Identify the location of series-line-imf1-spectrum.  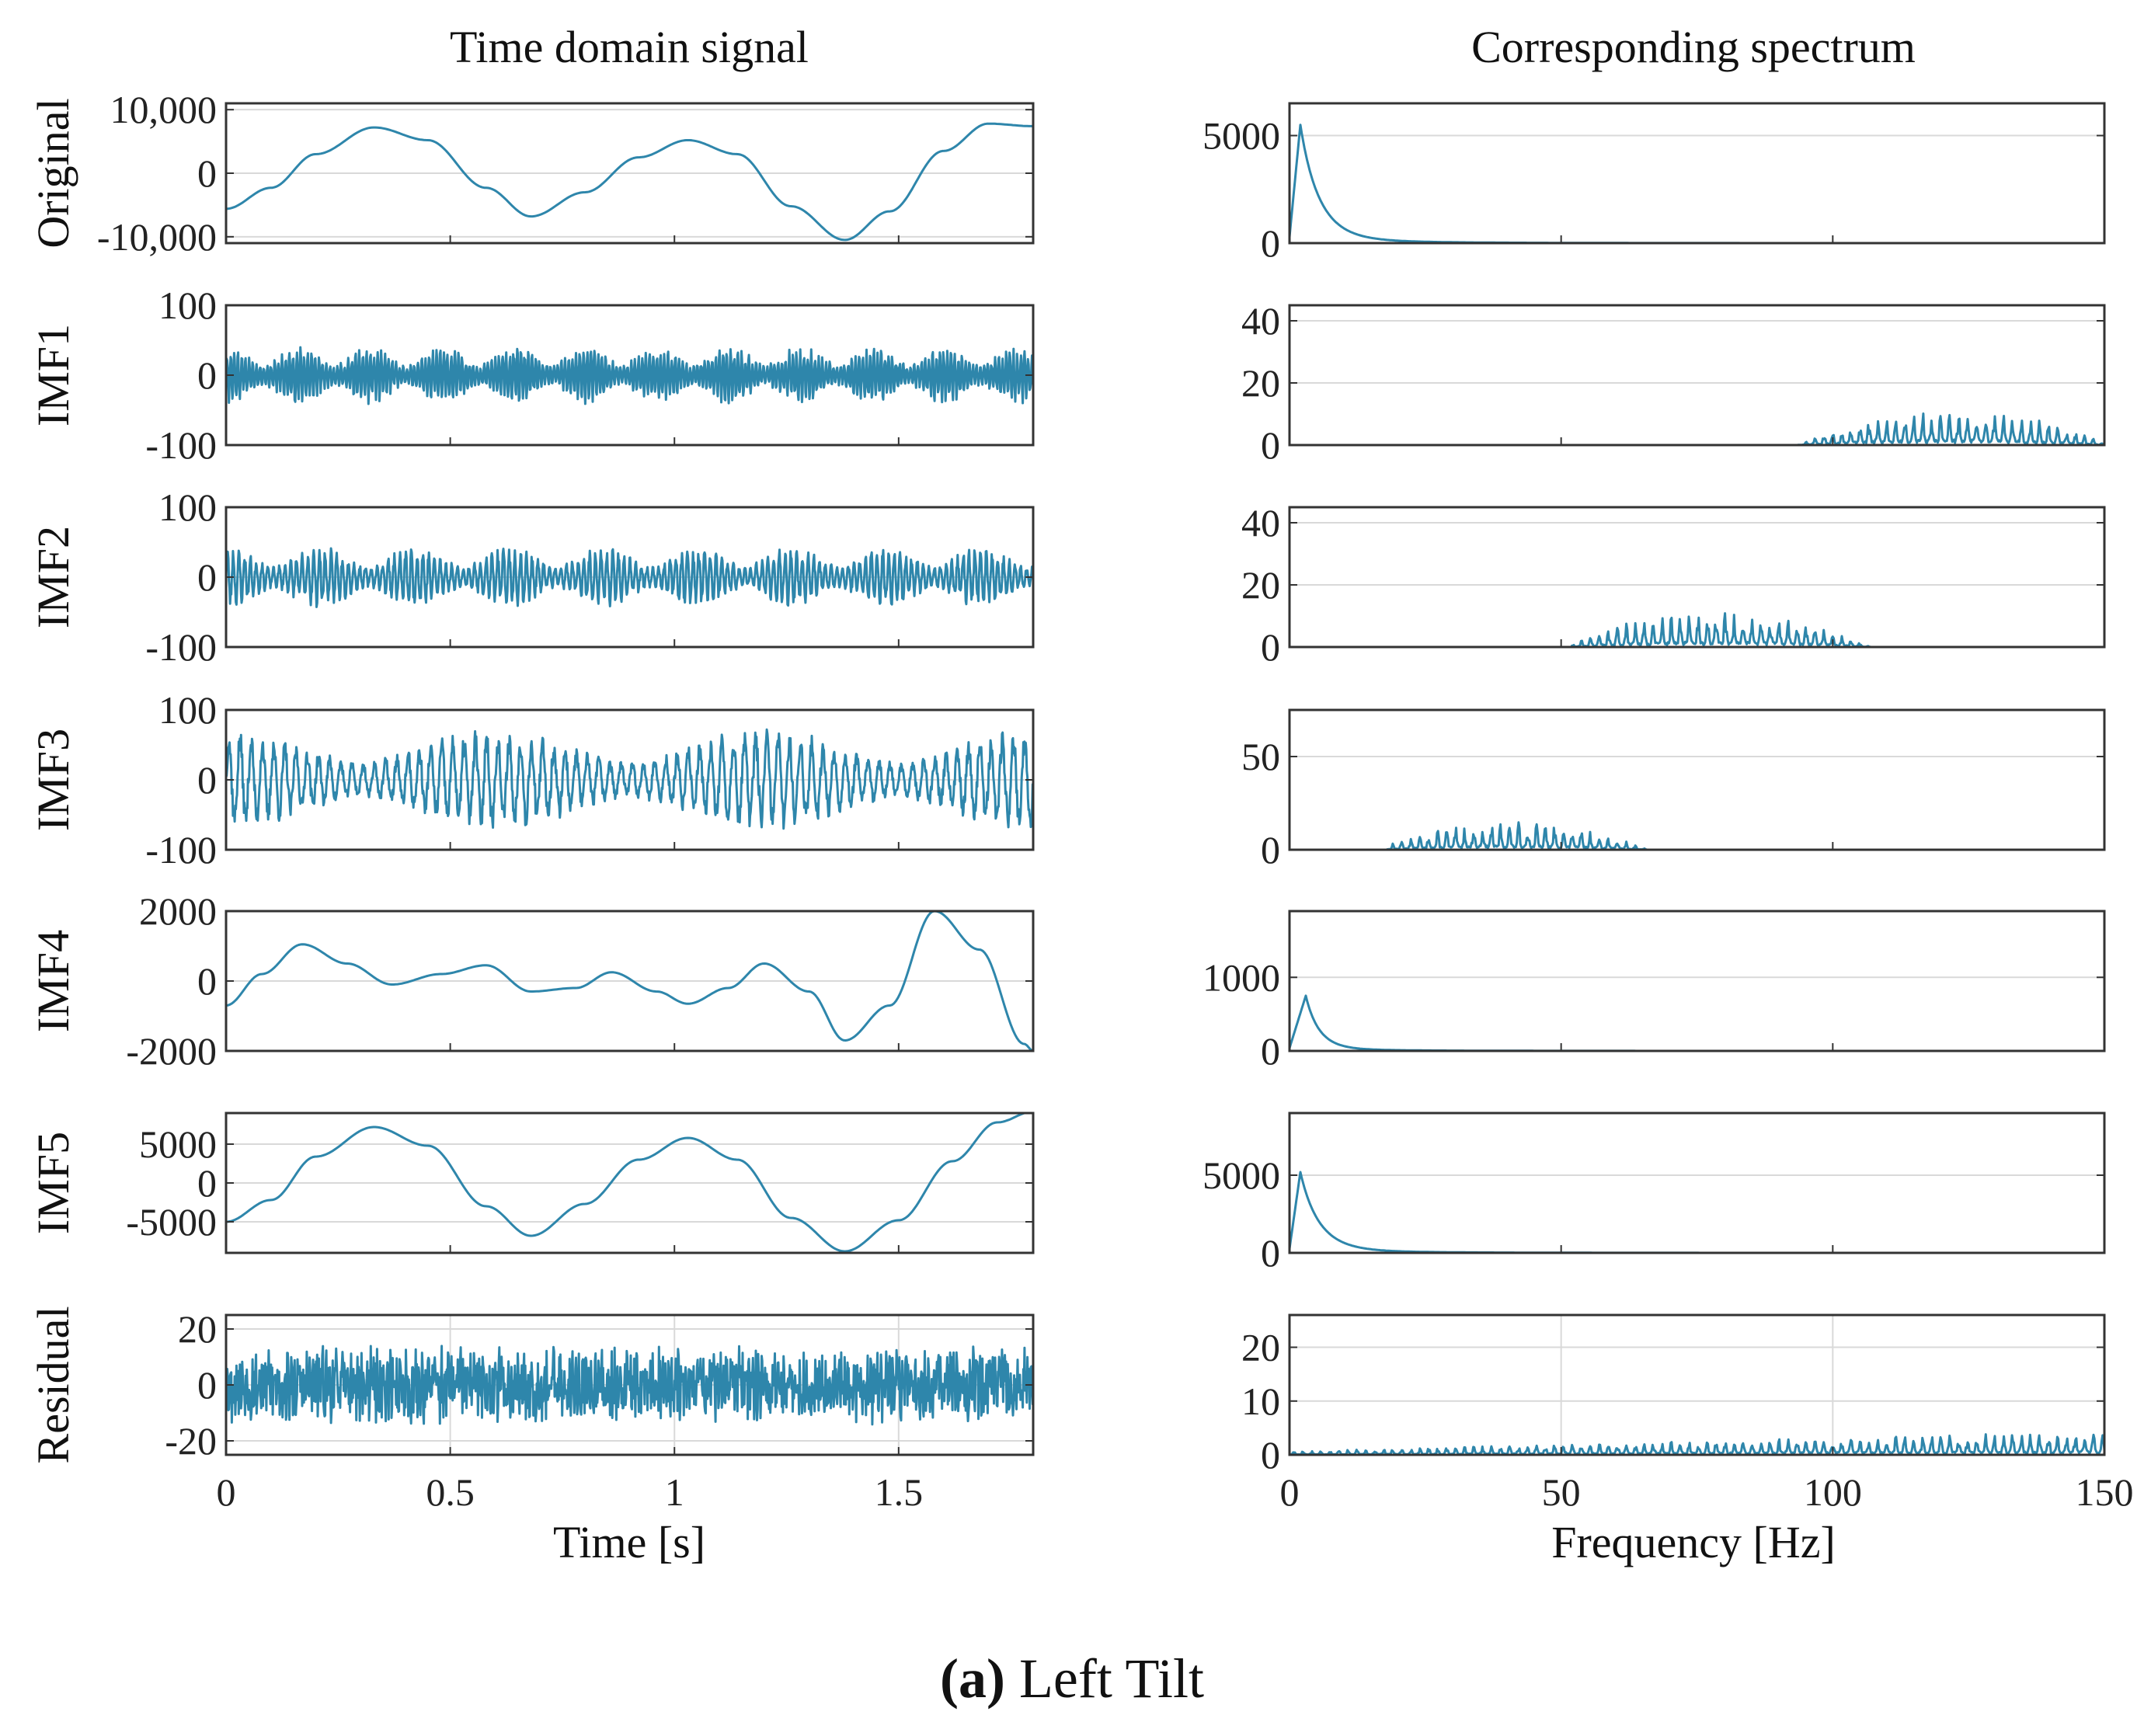
(1697, 428).